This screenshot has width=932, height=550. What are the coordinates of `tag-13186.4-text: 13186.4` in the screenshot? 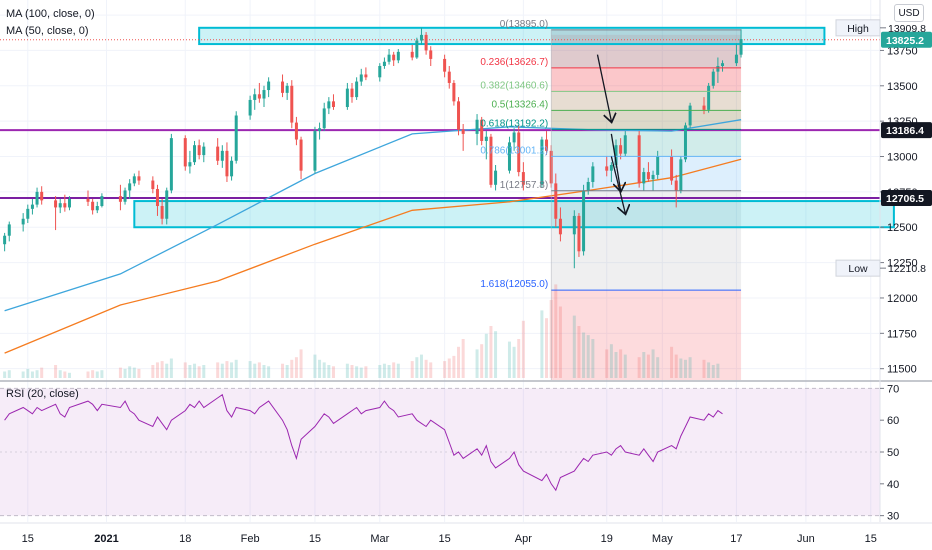 It's located at (905, 131).